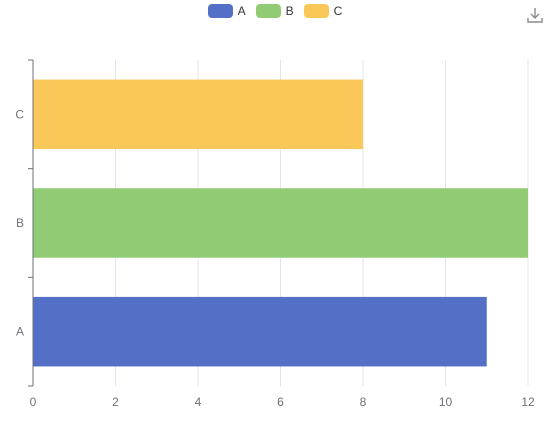 The image size is (550, 425). Describe the element at coordinates (268, 11) in the screenshot. I see `legend-swatch-b` at that location.